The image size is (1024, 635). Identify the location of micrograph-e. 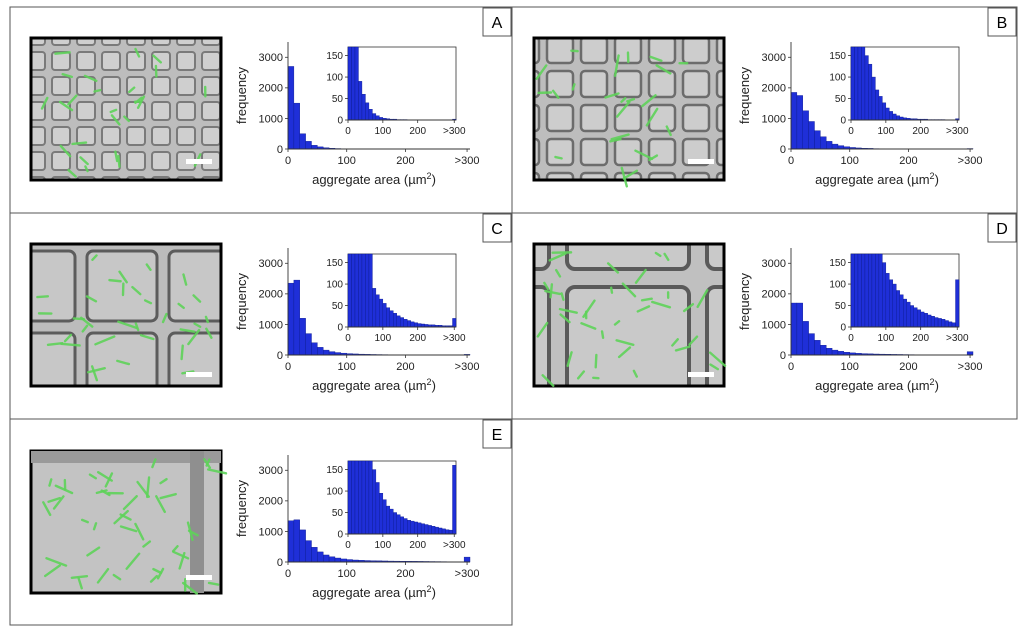
(128, 522).